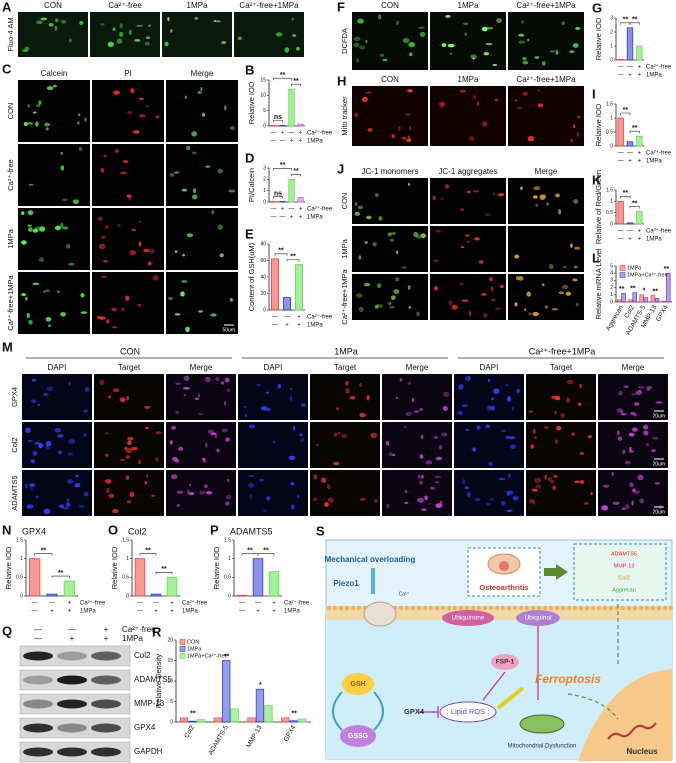 Image resolution: width=676 pixels, height=763 pixels. What do you see at coordinates (128, 73) in the screenshot?
I see `column-label: PI` at bounding box center [128, 73].